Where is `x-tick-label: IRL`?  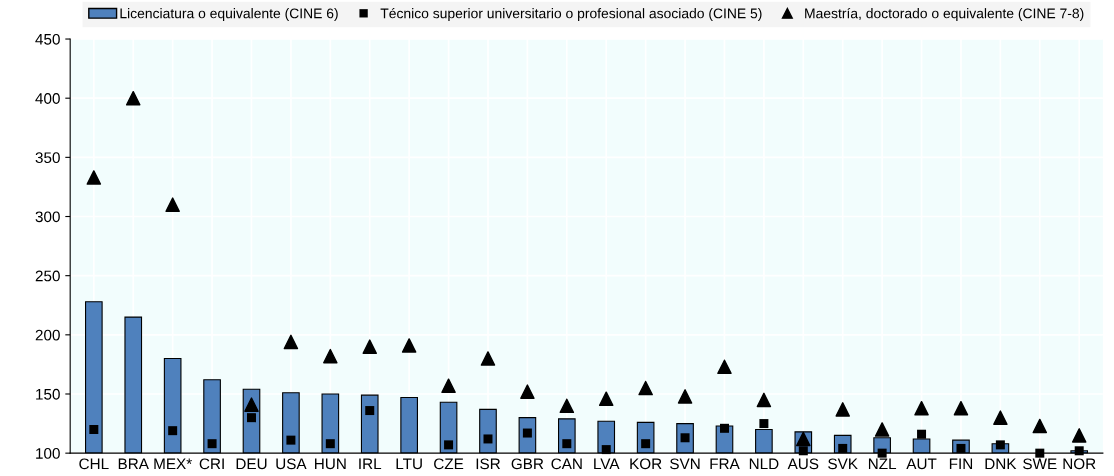
x-tick-label: IRL is located at coordinates (370, 464).